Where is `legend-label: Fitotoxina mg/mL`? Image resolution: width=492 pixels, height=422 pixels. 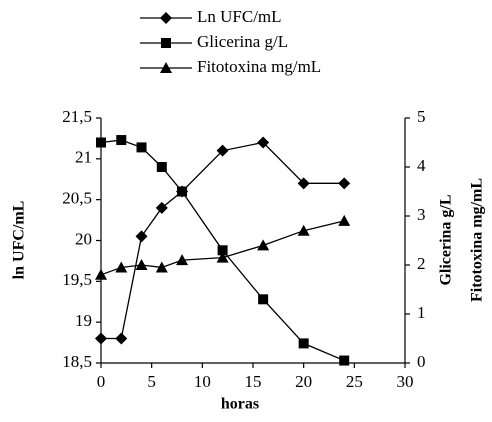 legend-label: Fitotoxina mg/mL is located at coordinates (259, 66).